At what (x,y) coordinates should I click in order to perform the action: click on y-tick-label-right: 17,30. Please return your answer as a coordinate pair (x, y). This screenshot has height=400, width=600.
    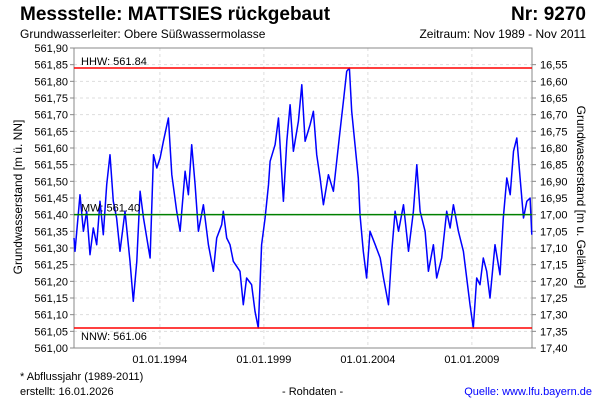
    Looking at the image, I should click on (554, 316).